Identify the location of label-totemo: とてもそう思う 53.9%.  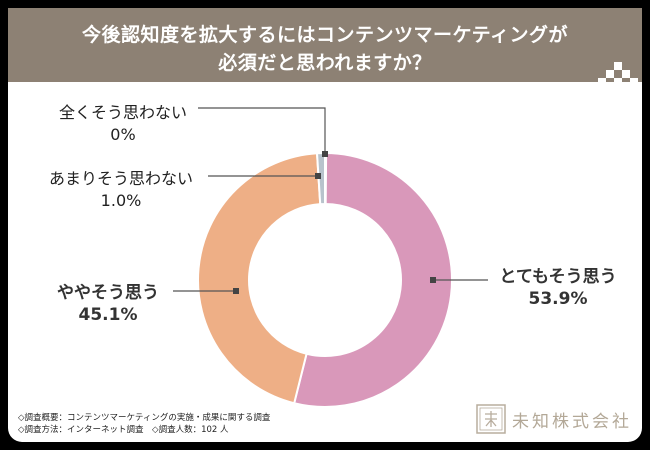
(558, 288).